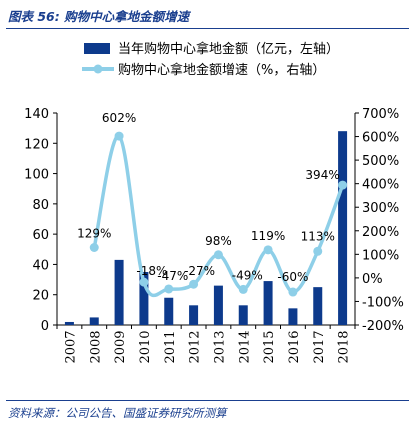  I want to click on x-axis-tick-label: 2010, so click(145, 346).